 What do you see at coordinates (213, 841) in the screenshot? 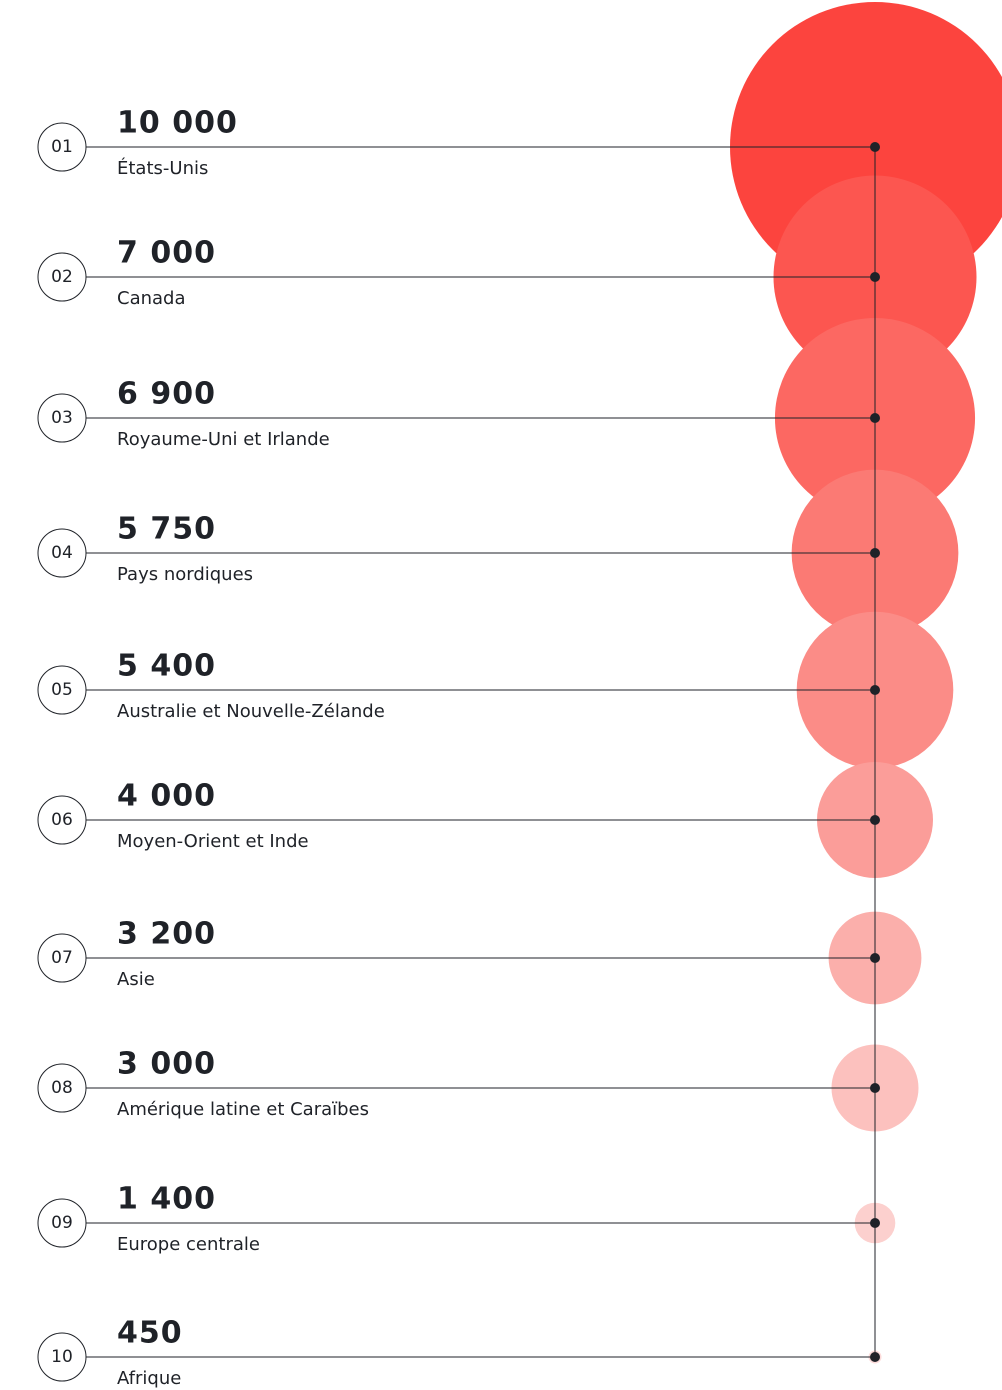
I see `category-label: Moyen-Orient et Inde` at bounding box center [213, 841].